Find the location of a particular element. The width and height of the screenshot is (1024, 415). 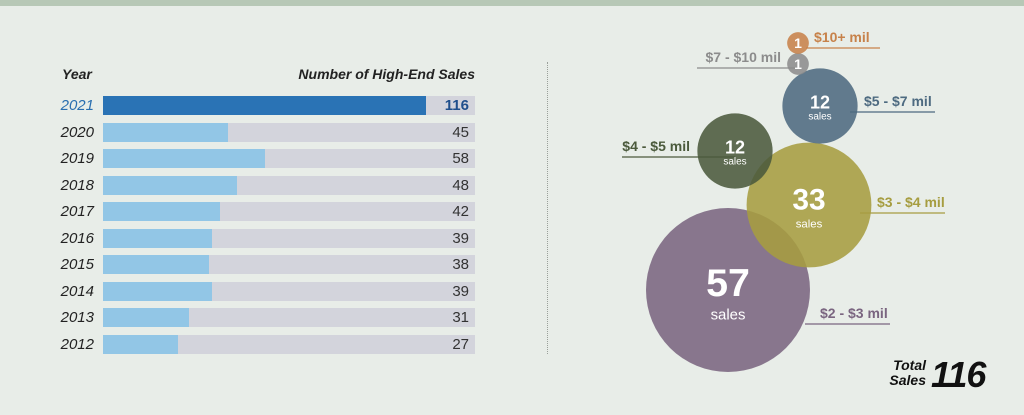

bar-track-2019: 58 is located at coordinates (289, 158).